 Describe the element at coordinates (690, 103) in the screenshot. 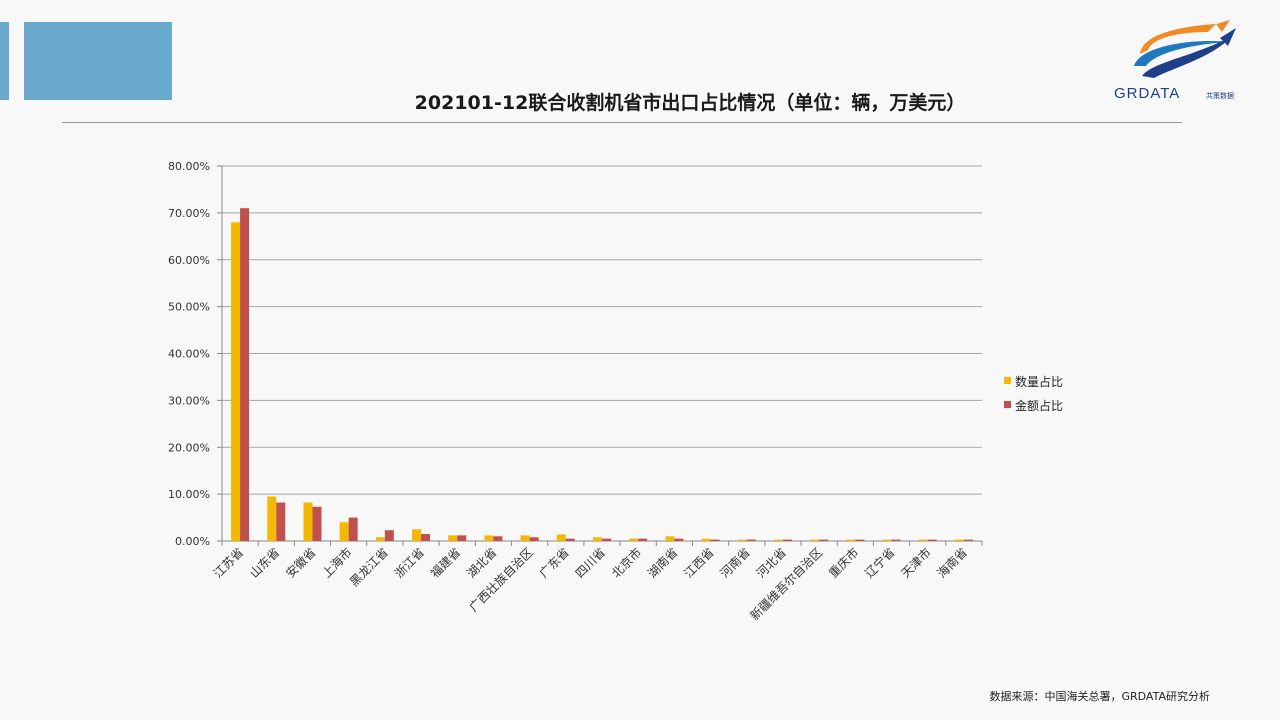

I see `page-title: 202101-12联合收割机省市出口占比情况（单位：辆，万美元）` at that location.